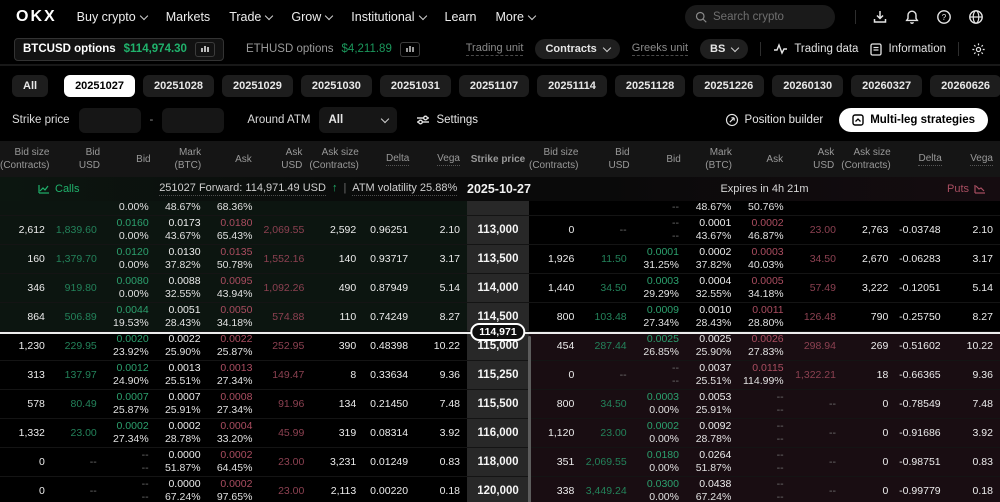 This screenshot has width=1000, height=502. What do you see at coordinates (766, 258) in the screenshot?
I see `ask-cell: 0.0003 40.03%` at bounding box center [766, 258].